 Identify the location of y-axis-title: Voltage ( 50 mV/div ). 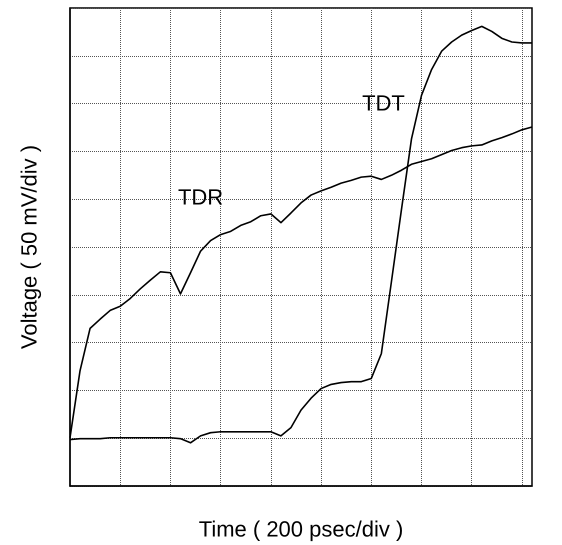
(29, 247).